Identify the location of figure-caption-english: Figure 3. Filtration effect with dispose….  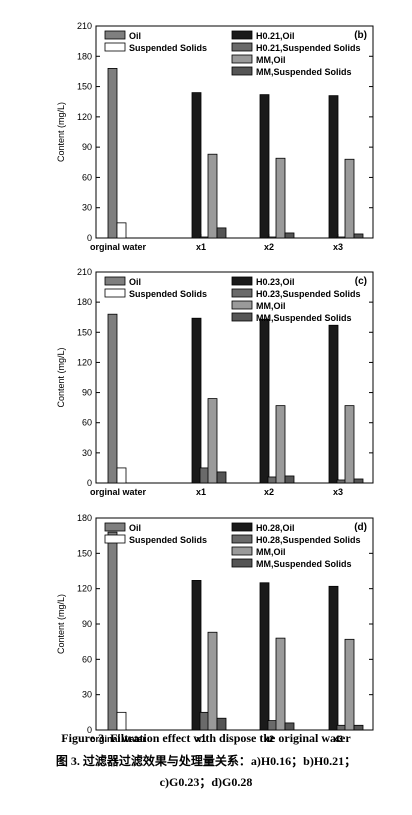
(206, 738).